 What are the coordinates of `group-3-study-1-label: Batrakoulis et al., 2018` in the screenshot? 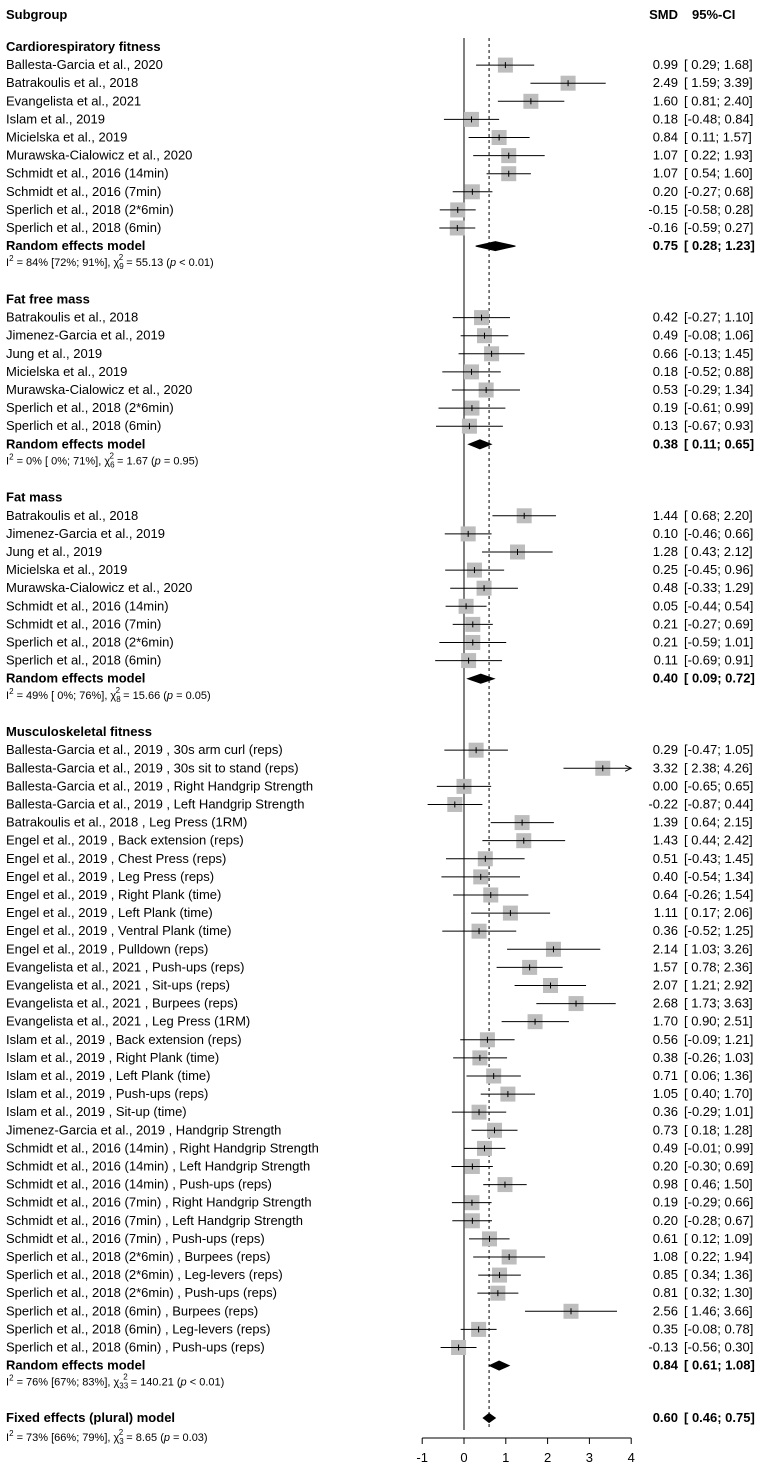 It's located at (72, 515).